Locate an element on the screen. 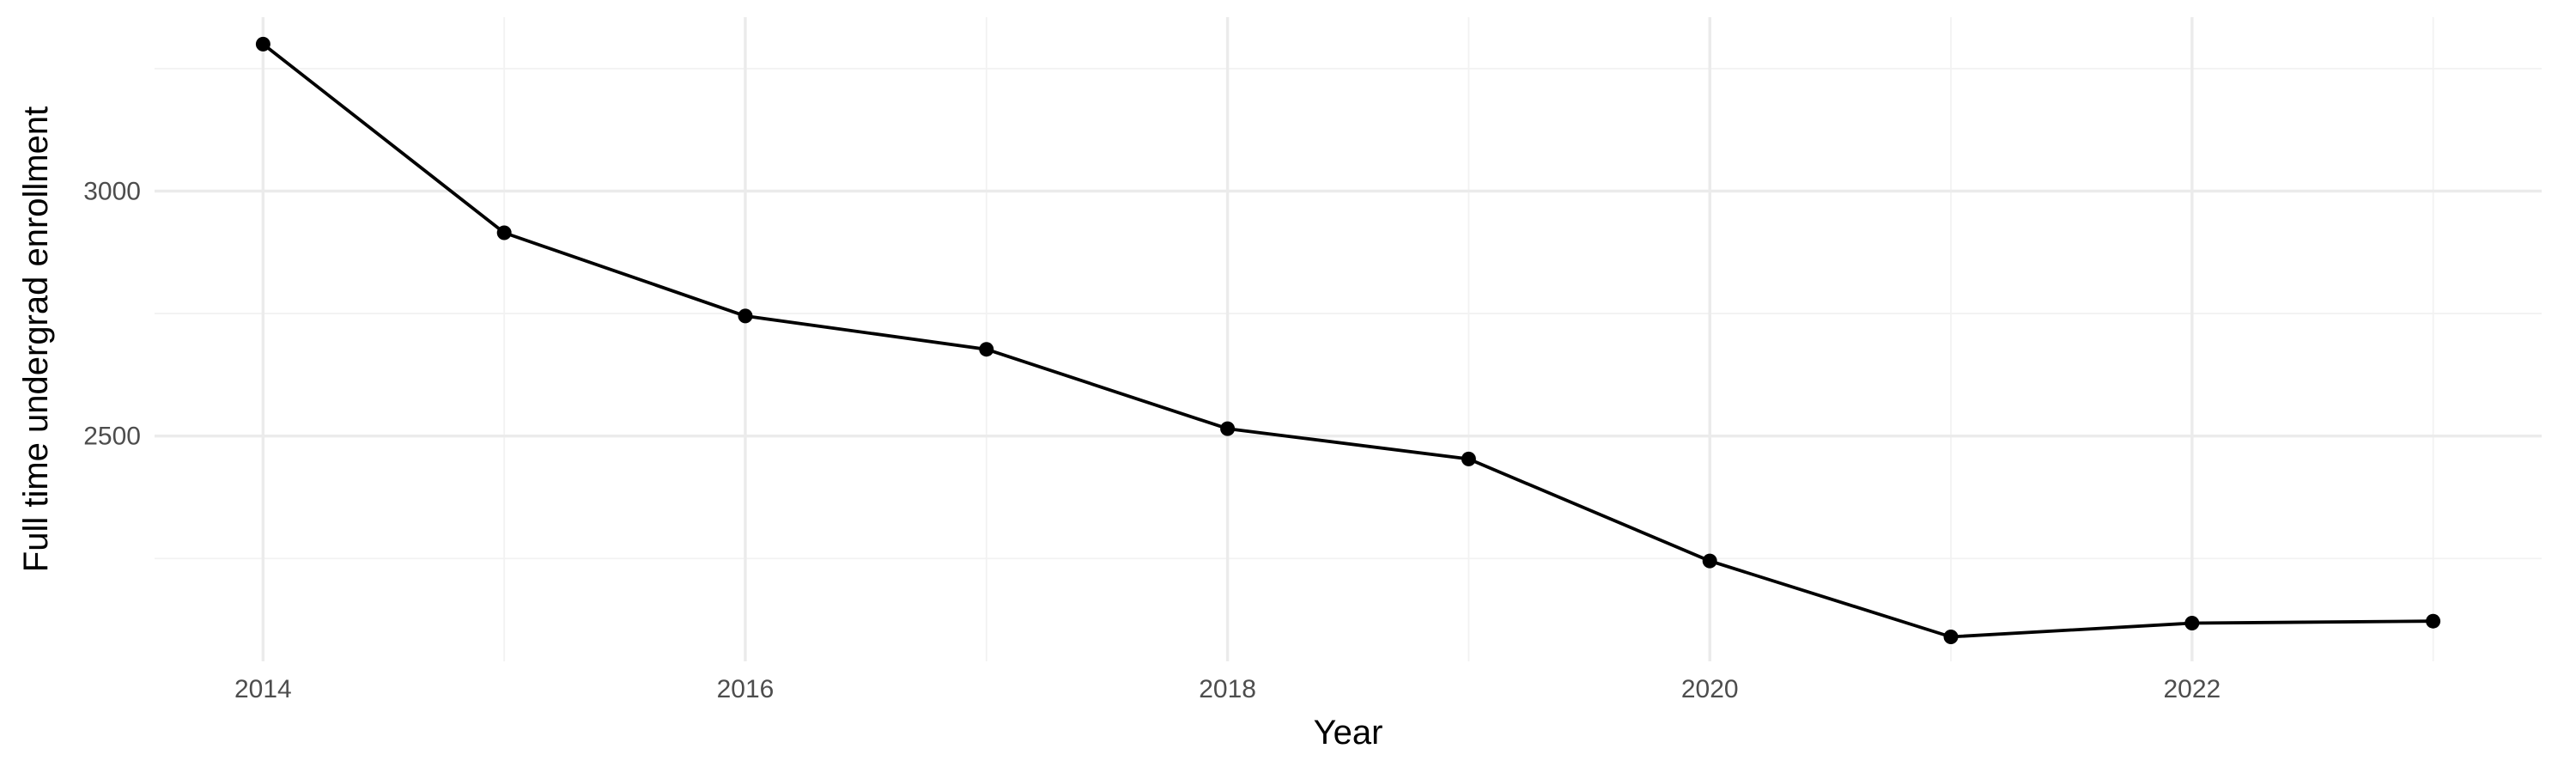 This screenshot has height=773, width=2576. y-axis-title: Full time undergrad enrollment is located at coordinates (36, 339).